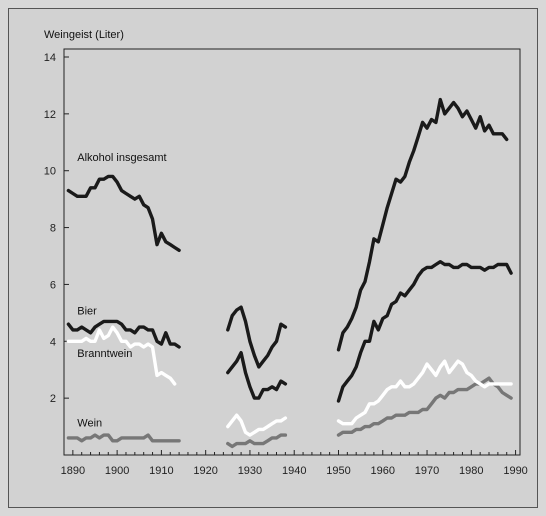 Image resolution: width=546 pixels, height=516 pixels. What do you see at coordinates (250, 471) in the screenshot?
I see `x-tick-label: 1930` at bounding box center [250, 471].